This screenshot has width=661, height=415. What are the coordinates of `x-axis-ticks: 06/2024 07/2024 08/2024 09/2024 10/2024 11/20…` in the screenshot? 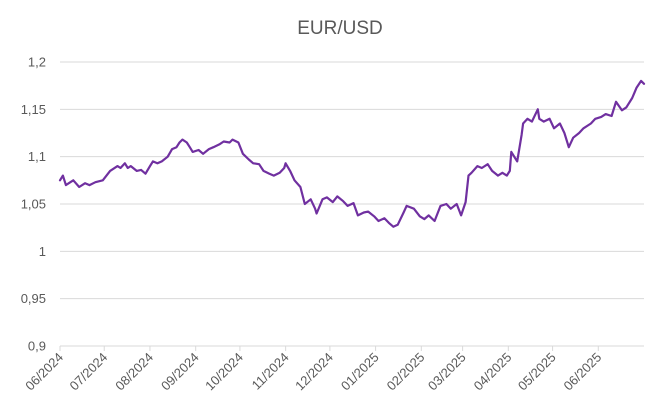 It's located at (313, 369).